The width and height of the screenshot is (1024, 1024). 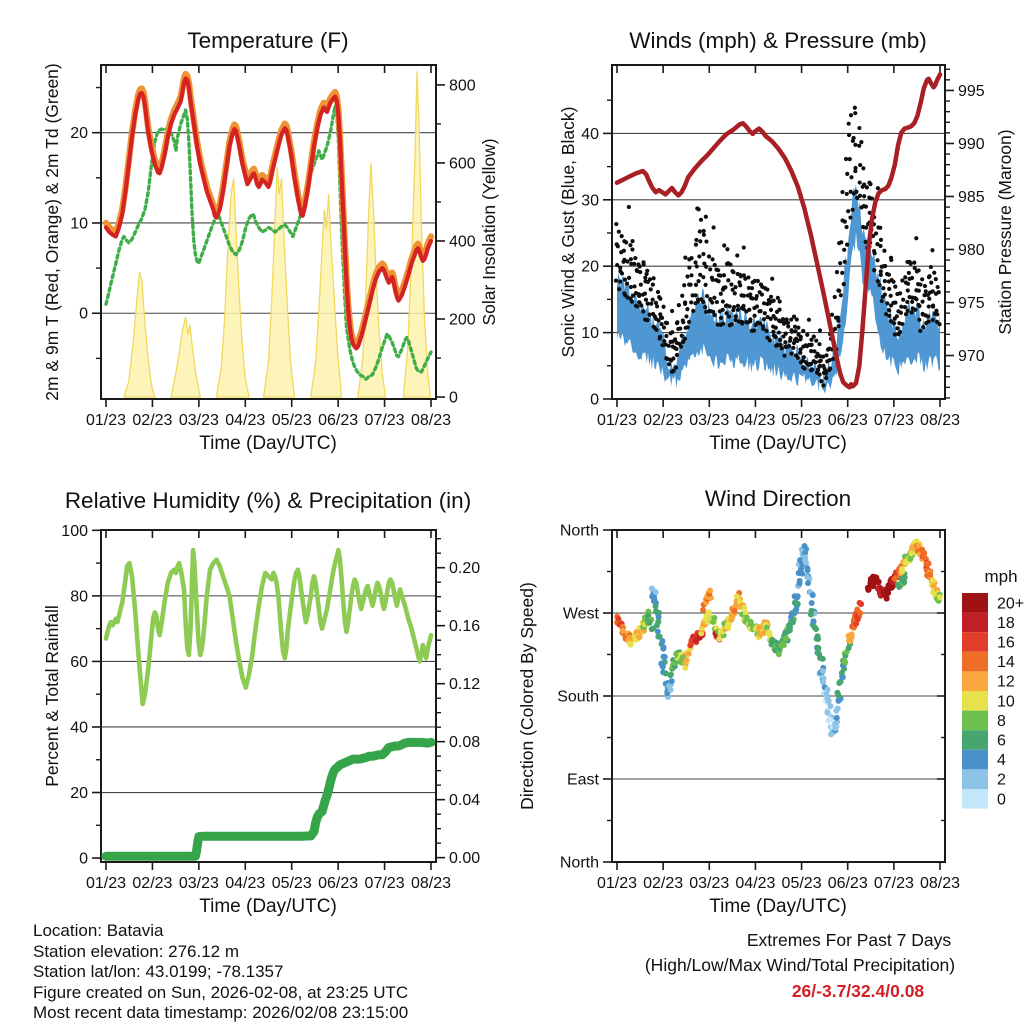 I want to click on yaxis-label-temperature-left: 2m & 9m T (Red, Orange) & 2m Td (Green), so click(x=52, y=232).